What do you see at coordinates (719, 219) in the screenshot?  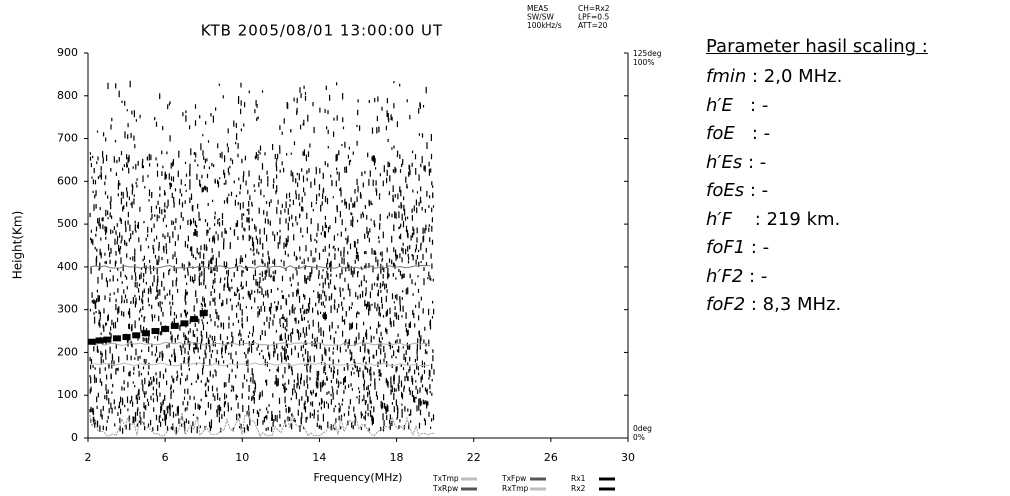 I see `param-name: h′F` at bounding box center [719, 219].